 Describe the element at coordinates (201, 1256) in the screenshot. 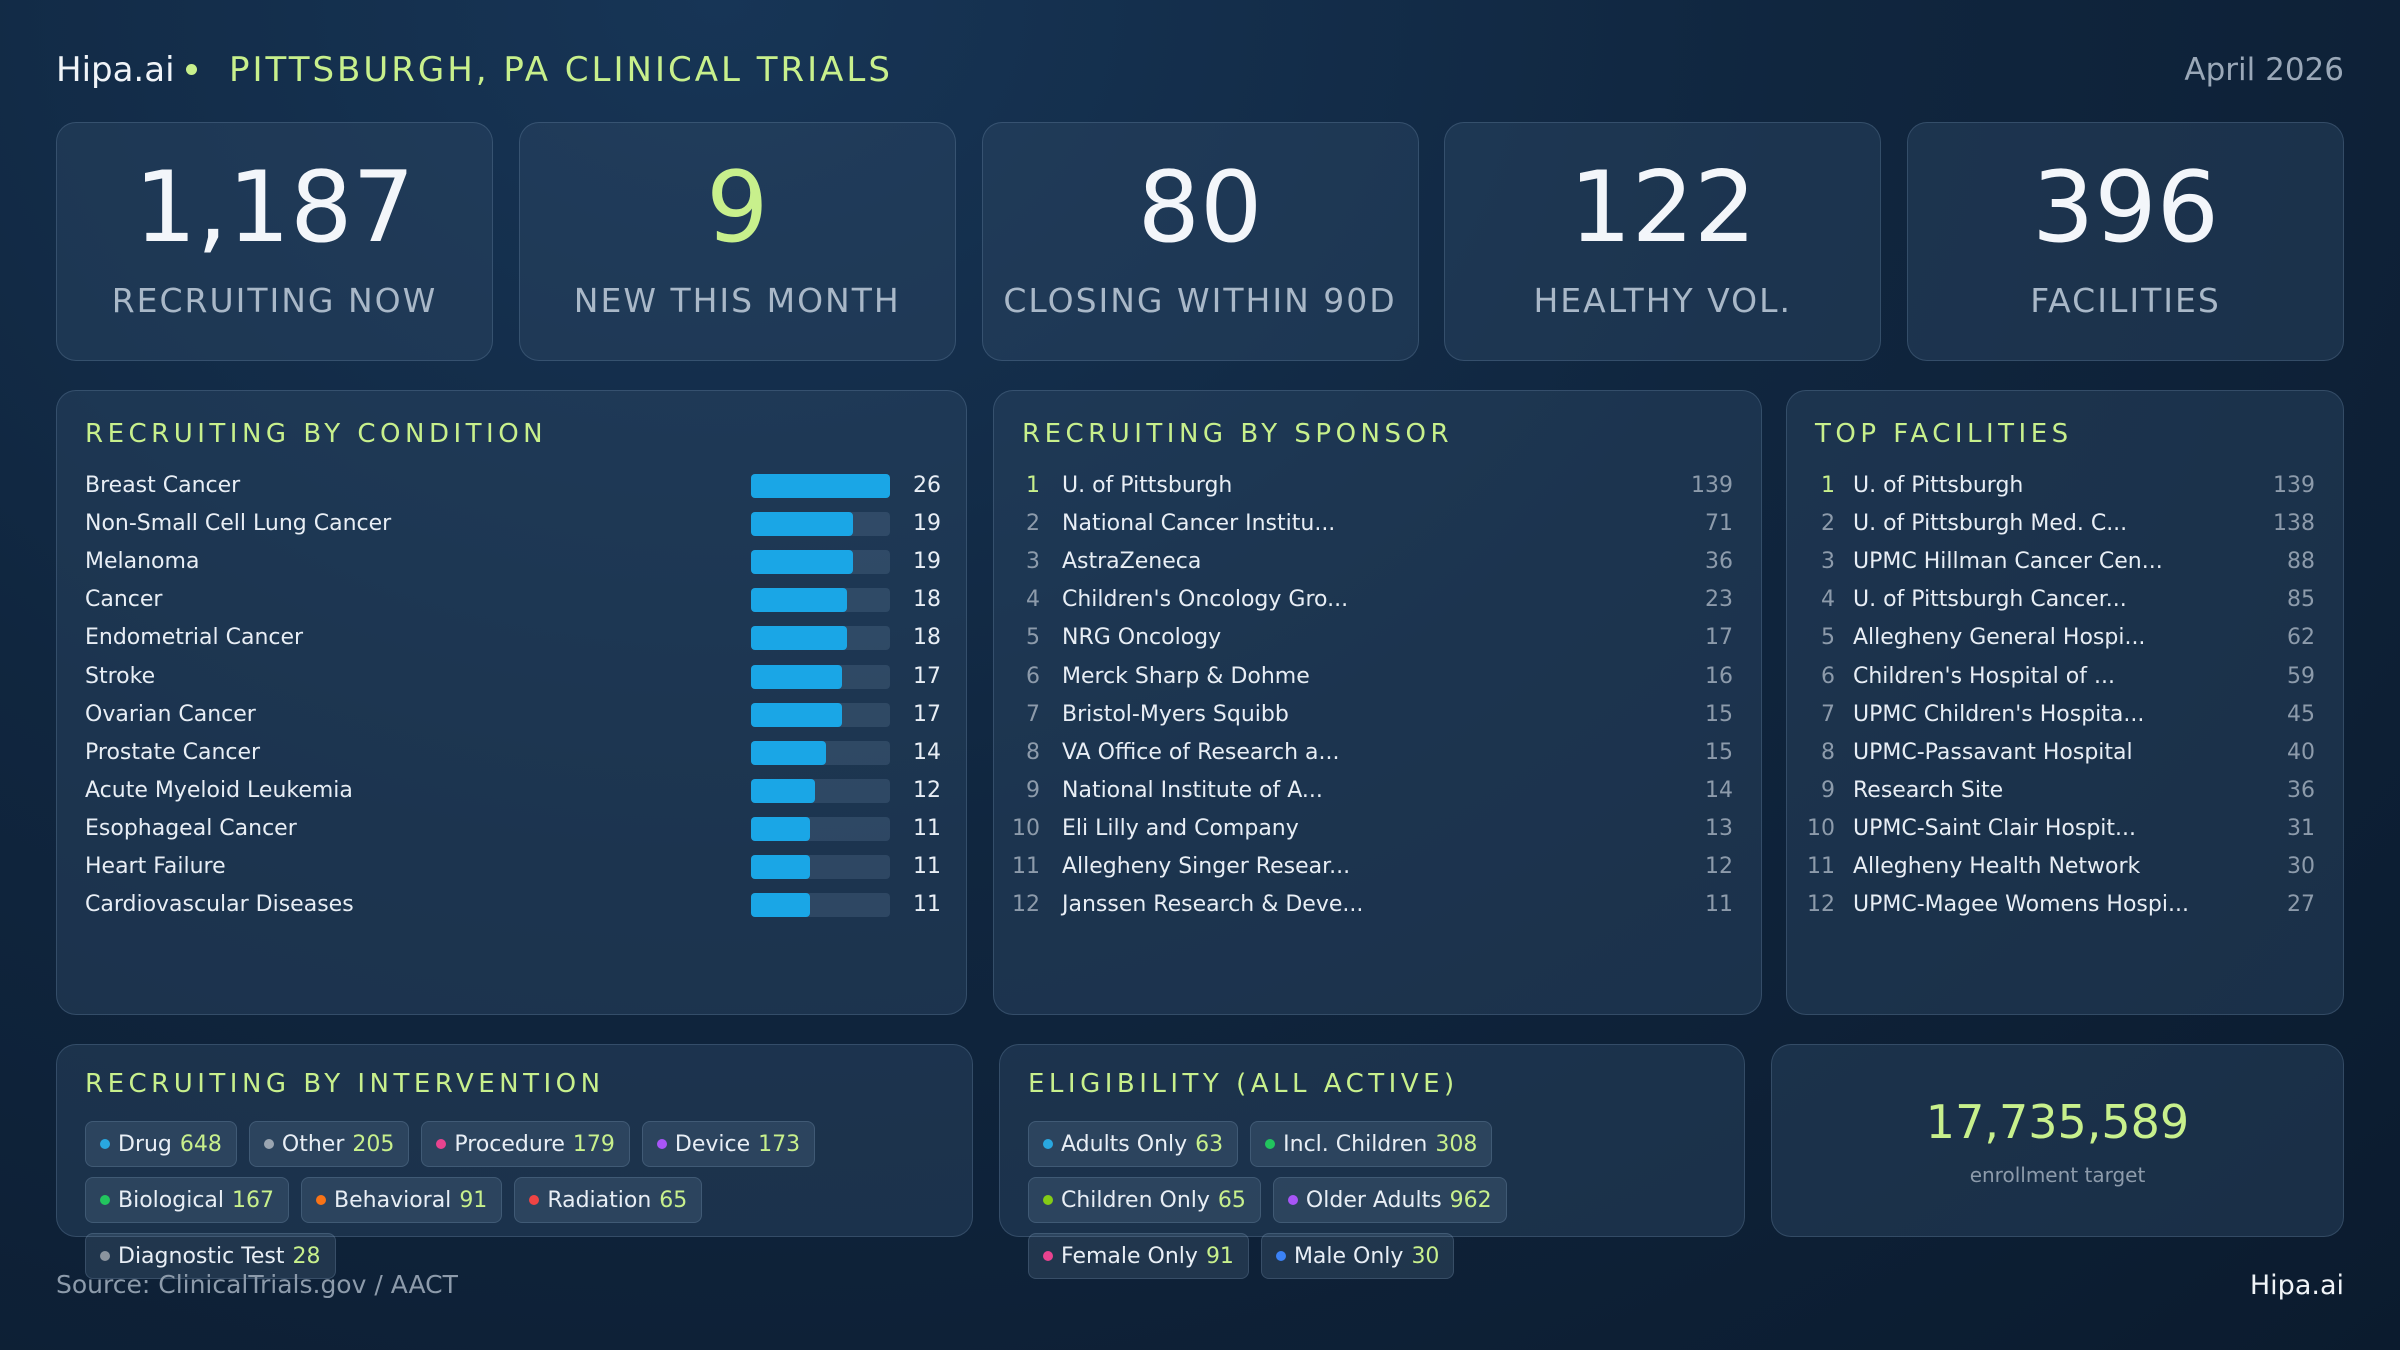

I see `chip-name: Diagnostic Test` at that location.